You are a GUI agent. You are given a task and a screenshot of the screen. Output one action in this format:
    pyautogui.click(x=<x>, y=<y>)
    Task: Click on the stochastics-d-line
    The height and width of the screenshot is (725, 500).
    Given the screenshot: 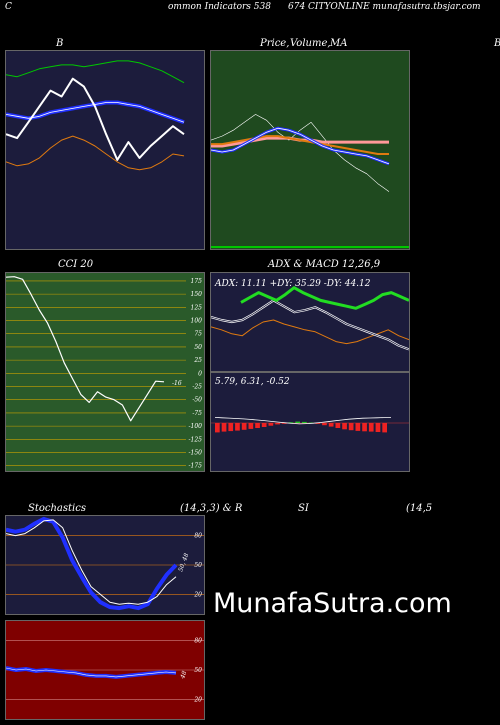 What is the action you would take?
    pyautogui.click(x=92, y=563)
    